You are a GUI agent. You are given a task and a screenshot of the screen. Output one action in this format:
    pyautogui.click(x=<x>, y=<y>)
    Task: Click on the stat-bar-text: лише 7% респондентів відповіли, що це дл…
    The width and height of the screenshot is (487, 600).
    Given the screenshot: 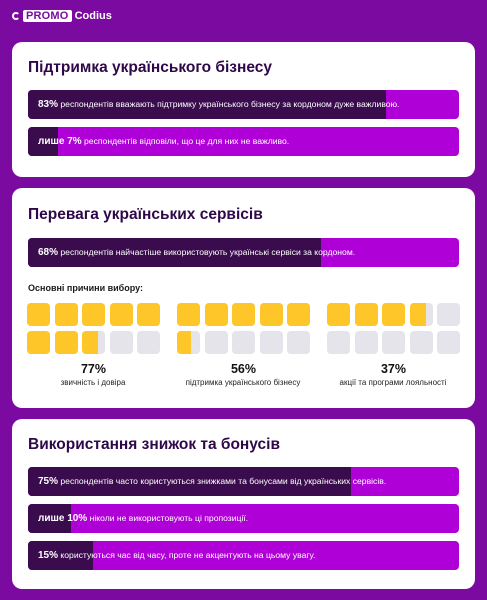 What is the action you would take?
    pyautogui.click(x=163, y=141)
    